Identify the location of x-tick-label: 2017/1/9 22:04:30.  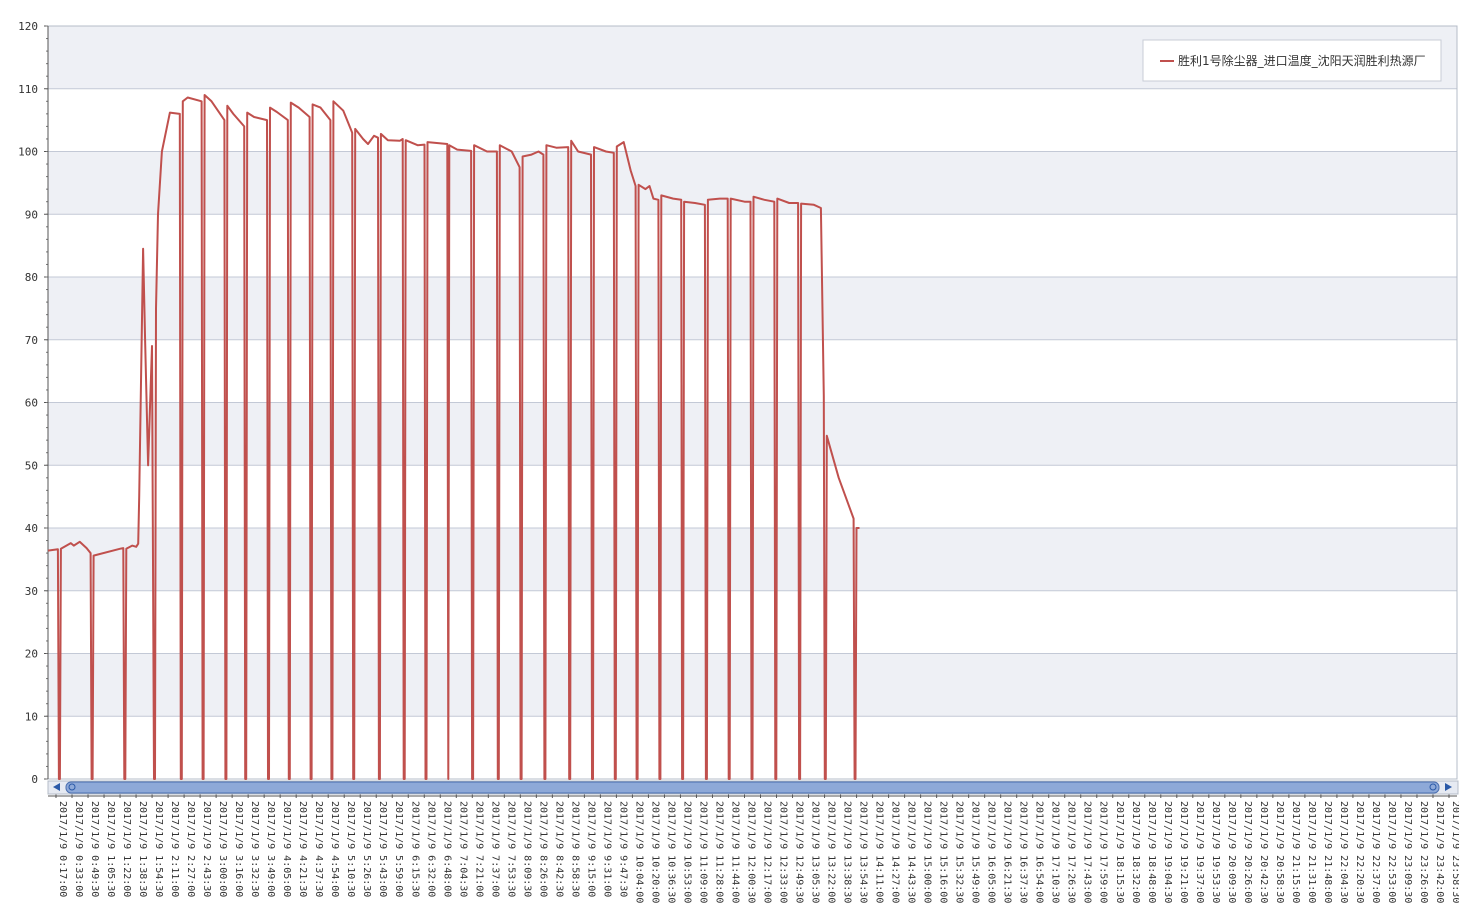
(1343, 852).